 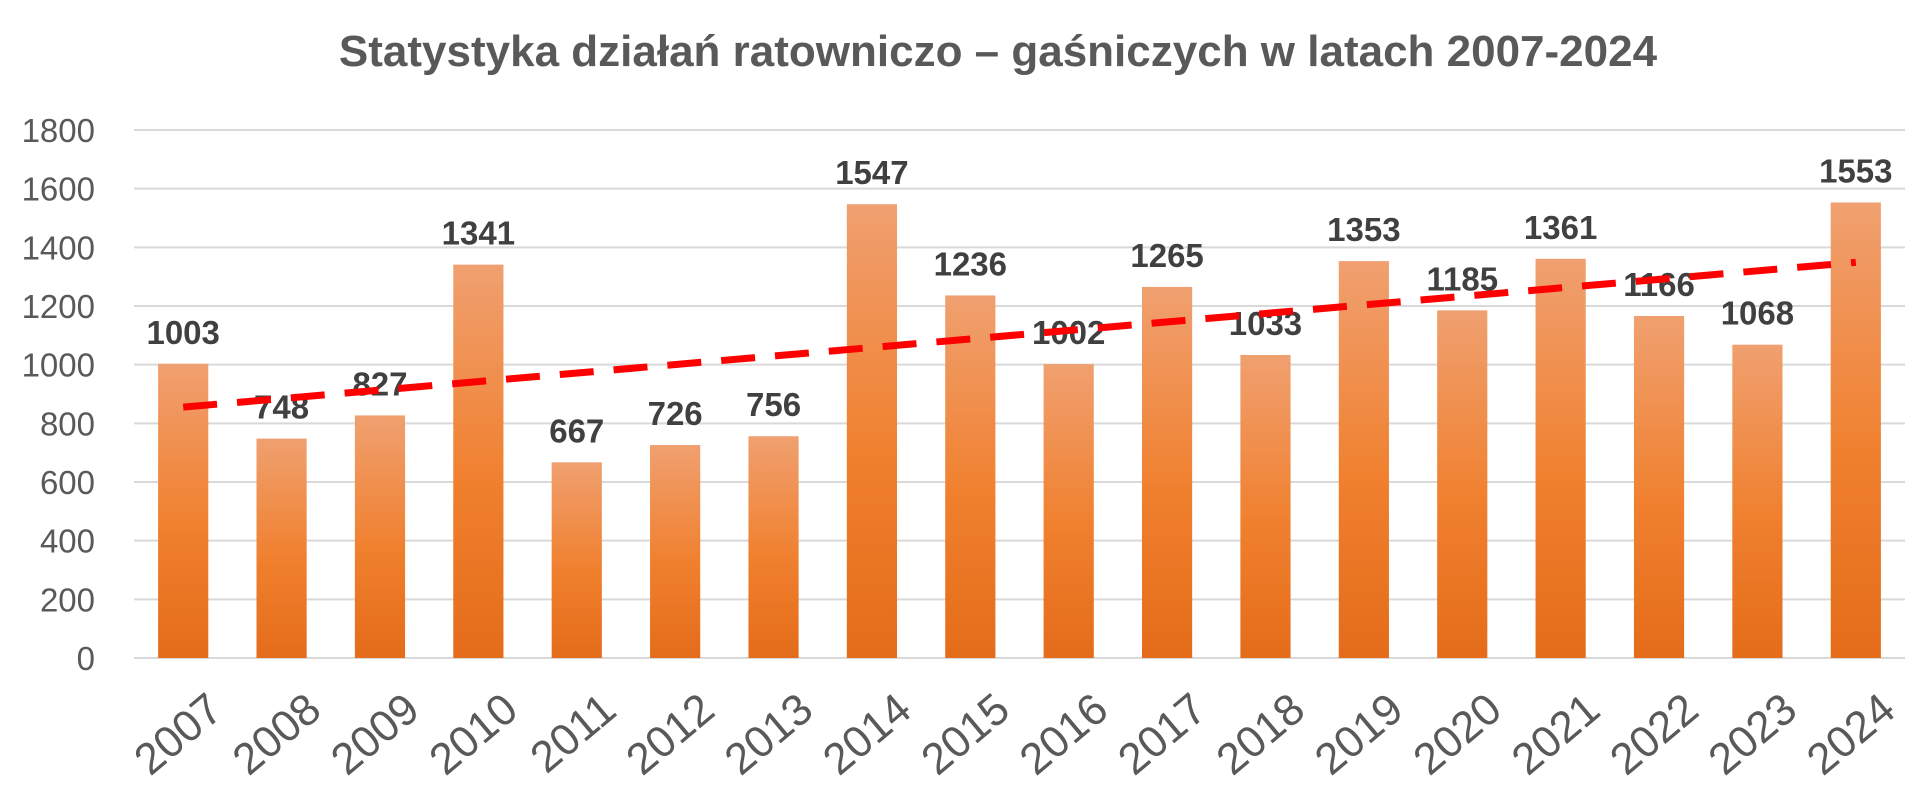 I want to click on x-tick-label: 2018, so click(x=1260, y=734).